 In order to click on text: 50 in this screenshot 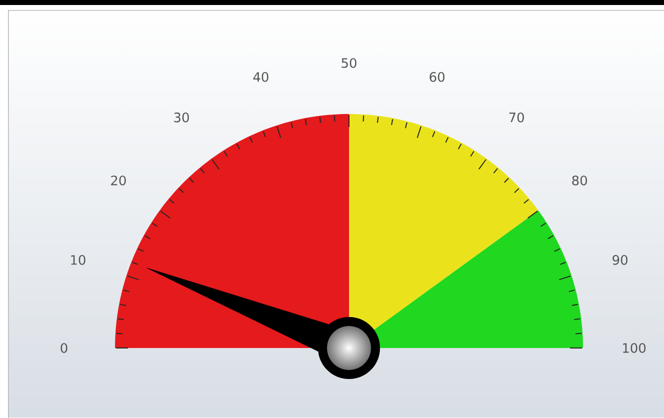, I will do `click(349, 63)`.